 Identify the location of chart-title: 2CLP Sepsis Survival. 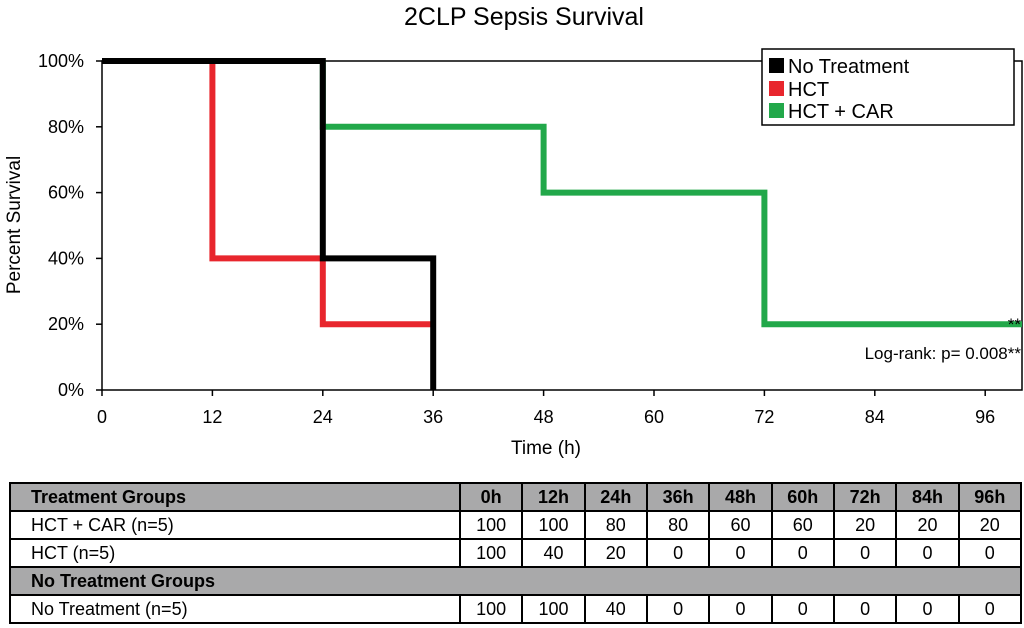
(524, 17).